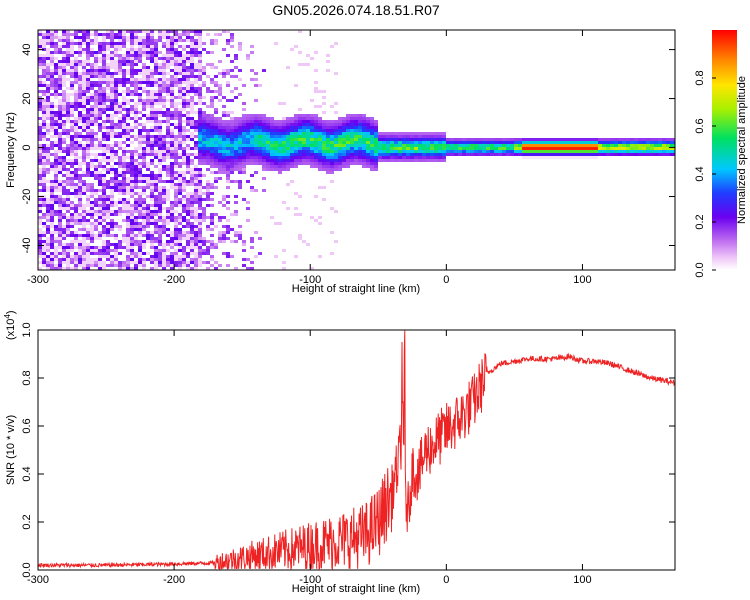 This screenshot has height=600, width=750. I want to click on snr-y-tick-label: 0.4, so click(27, 473).